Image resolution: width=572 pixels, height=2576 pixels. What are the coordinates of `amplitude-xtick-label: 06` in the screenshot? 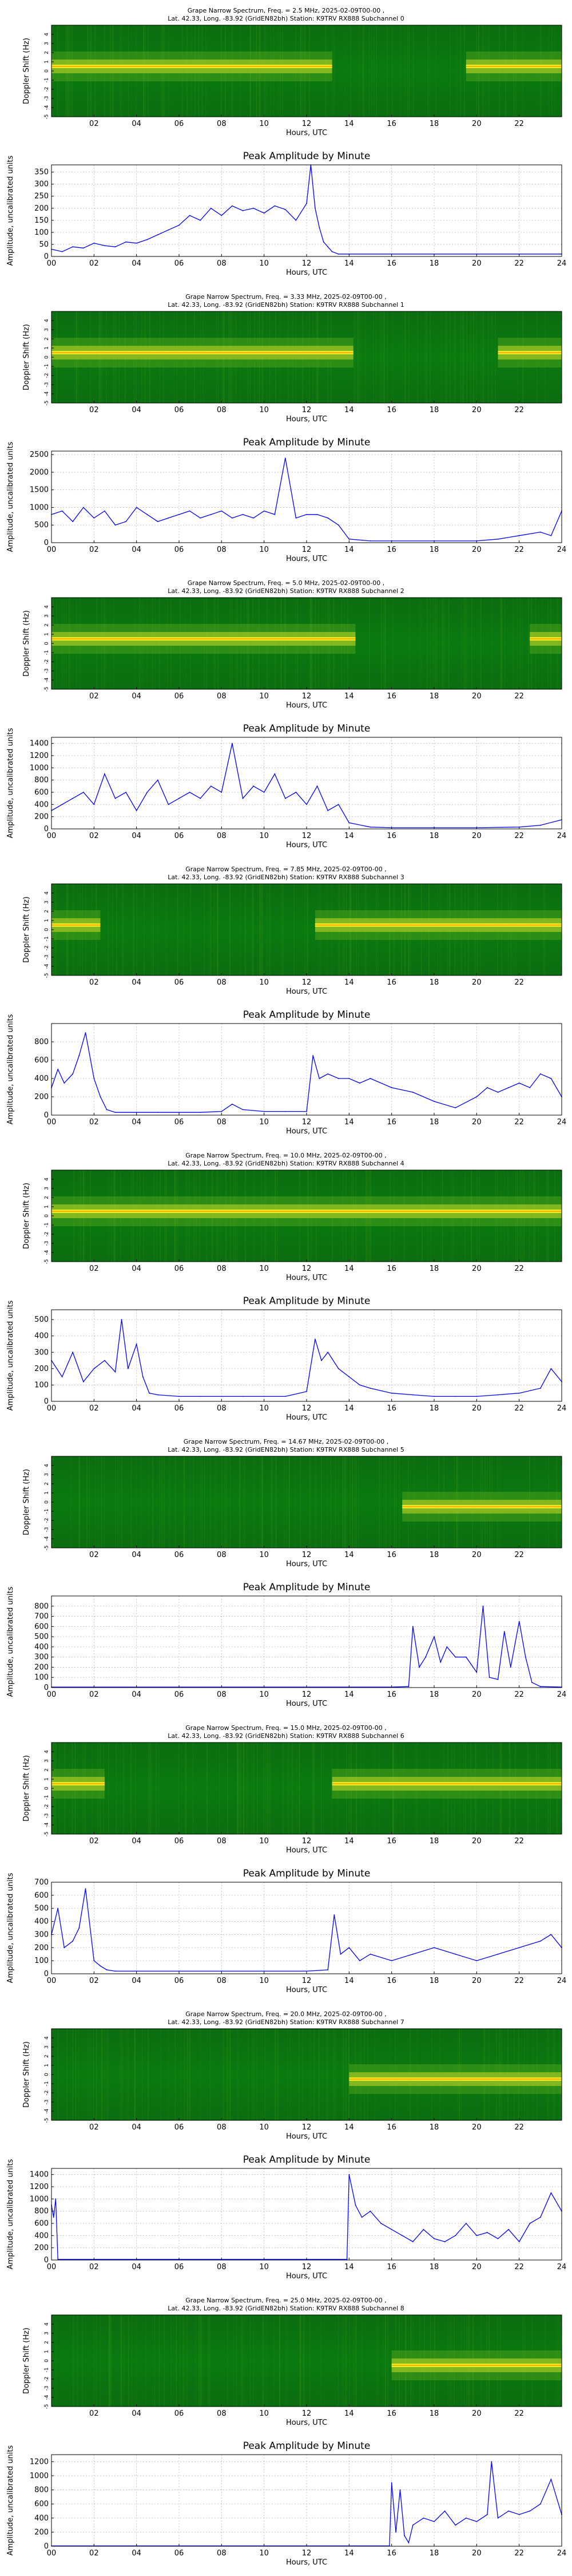 It's located at (179, 2553).